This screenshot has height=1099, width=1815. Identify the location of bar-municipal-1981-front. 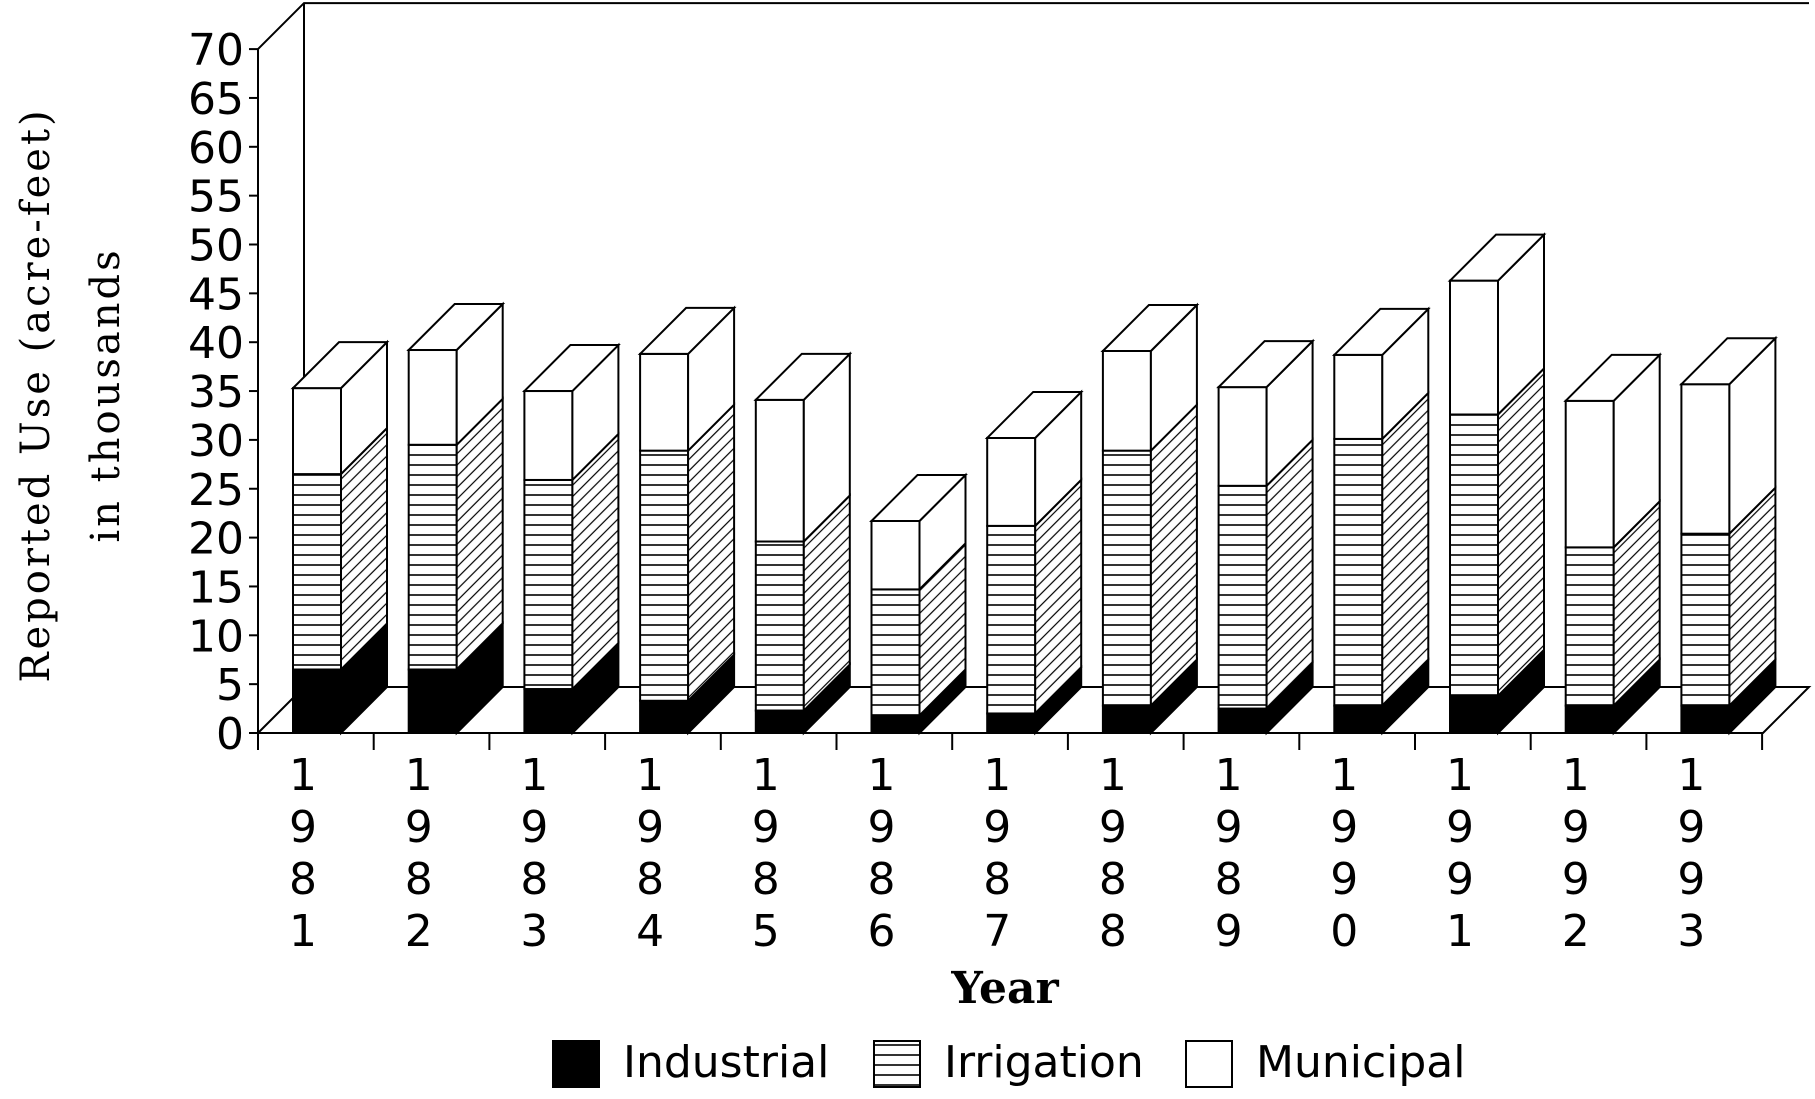
(317, 431).